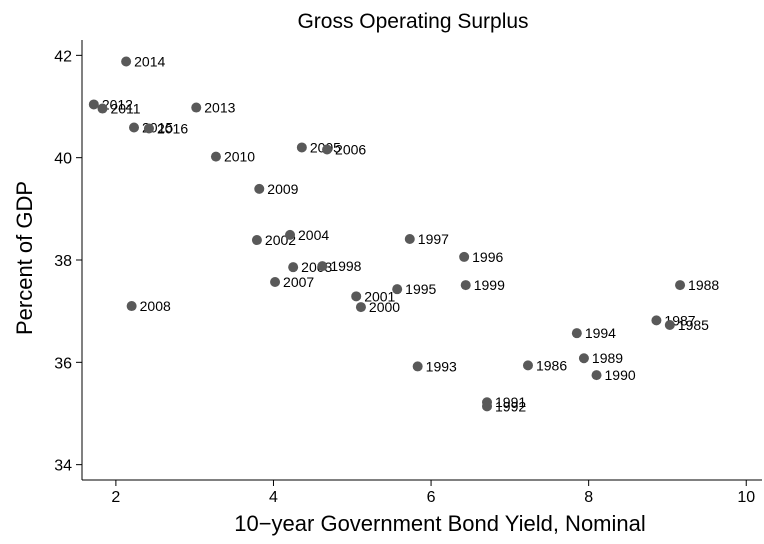  What do you see at coordinates (63, 363) in the screenshot?
I see `y-tick-label: 36` at bounding box center [63, 363].